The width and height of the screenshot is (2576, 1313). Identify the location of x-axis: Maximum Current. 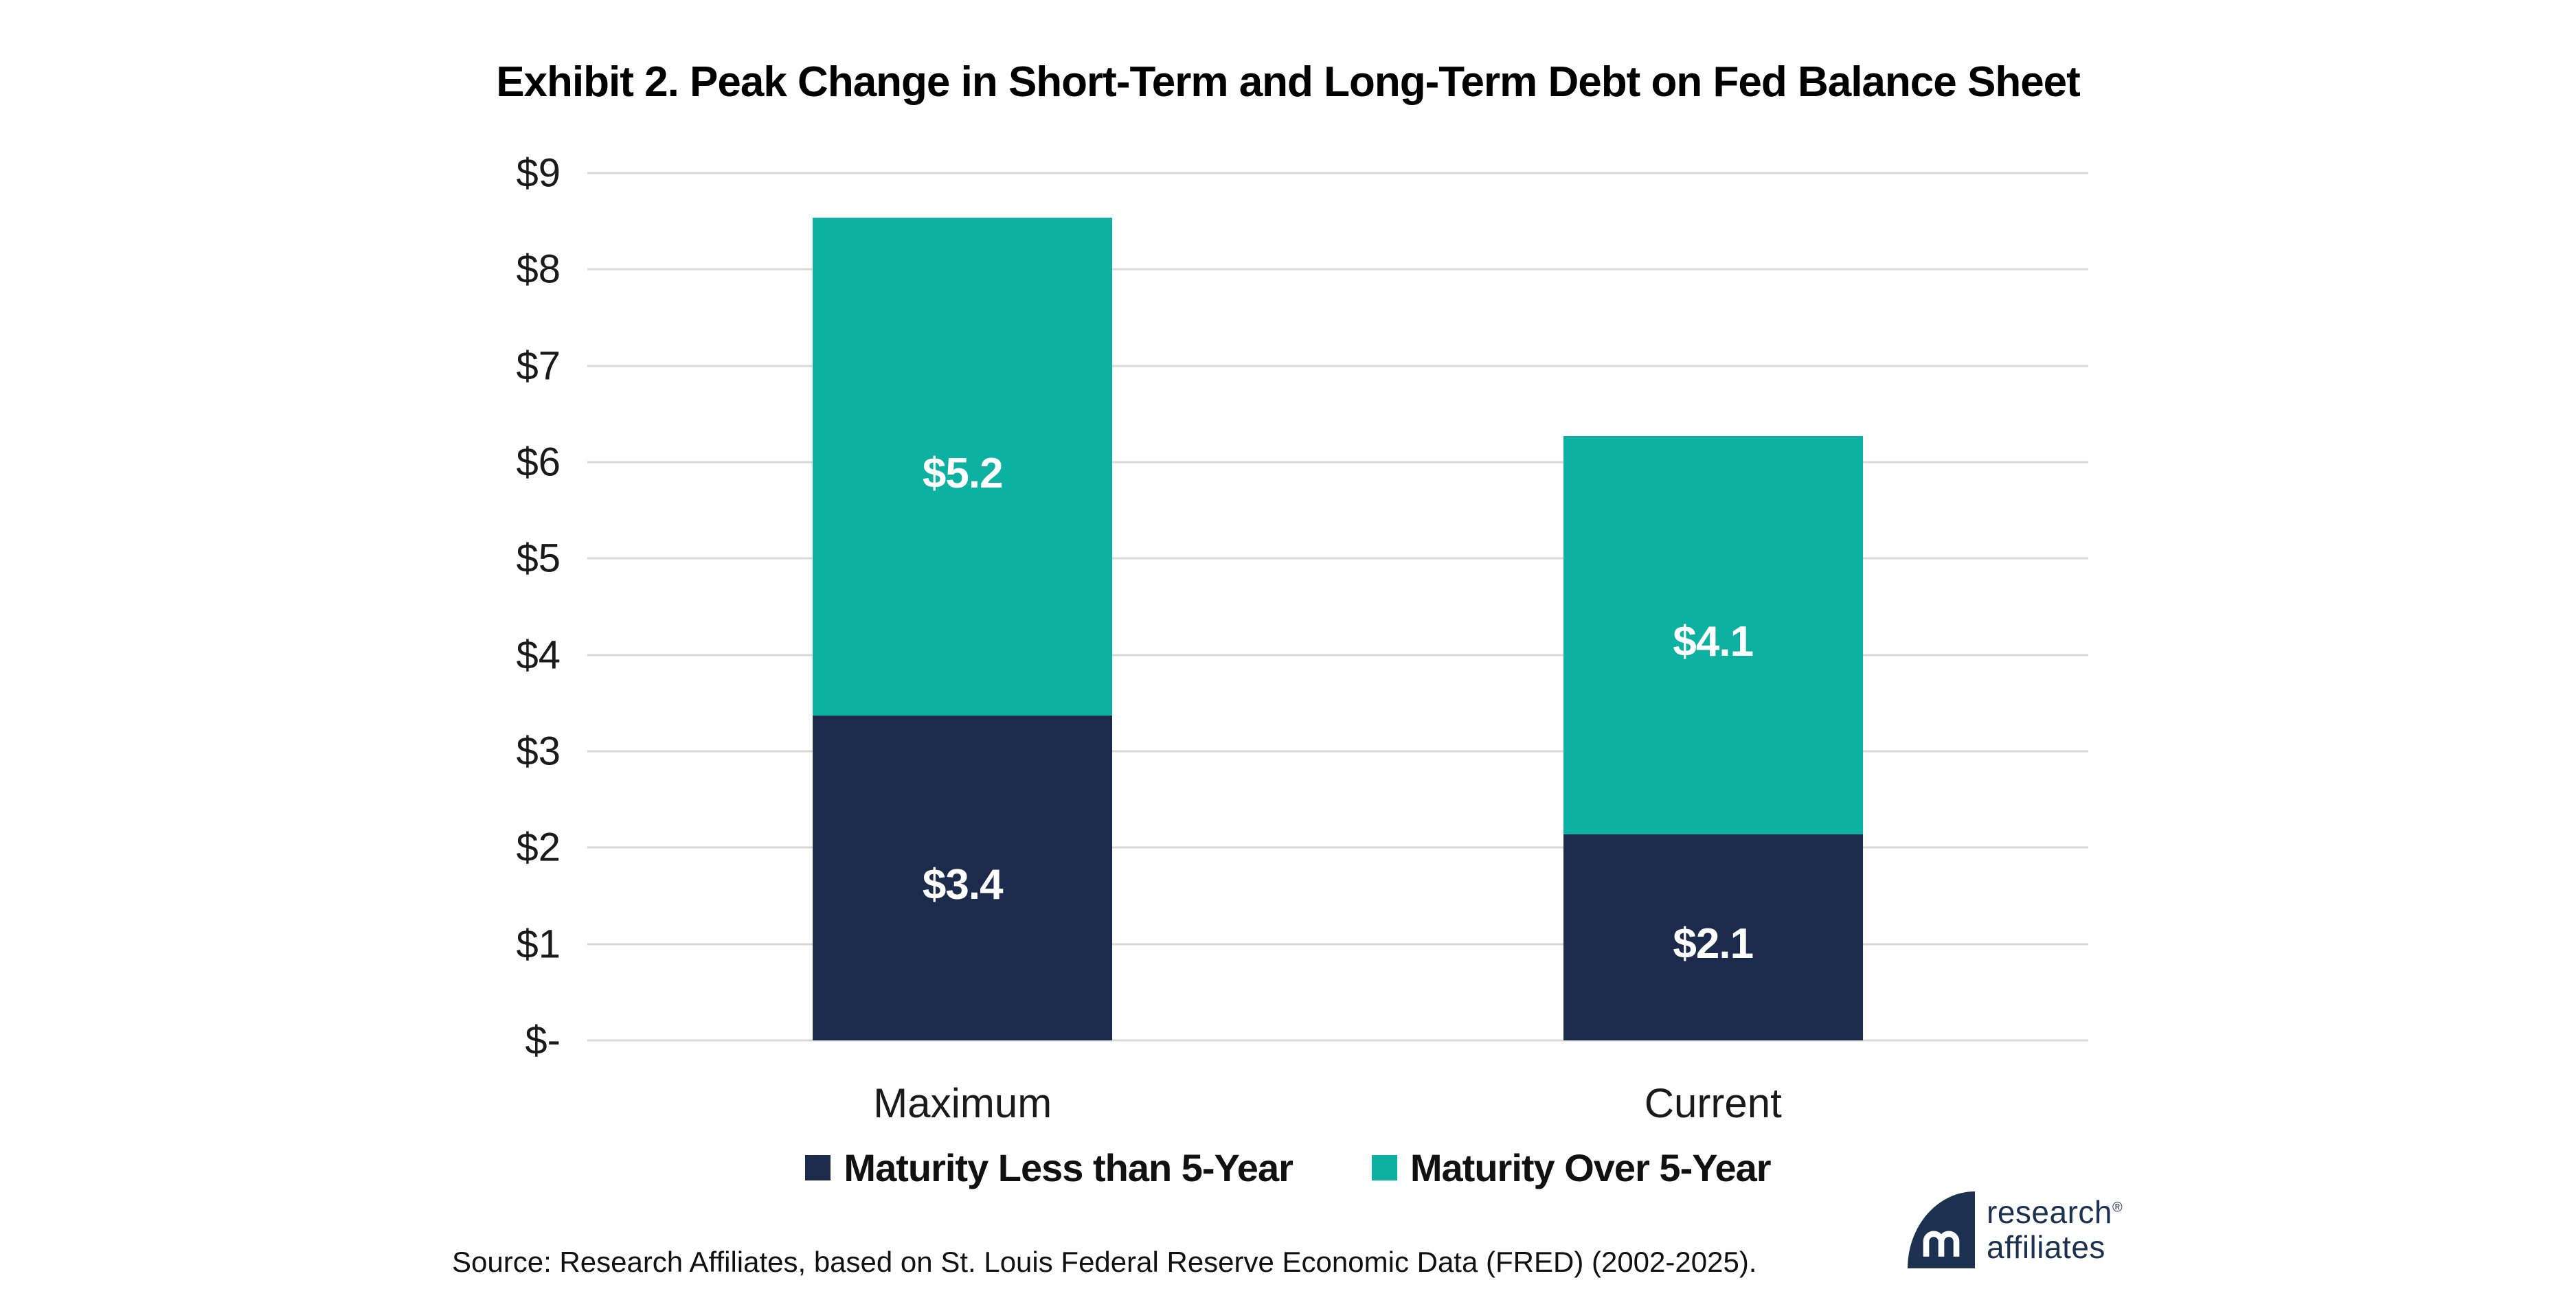
(1337, 1110).